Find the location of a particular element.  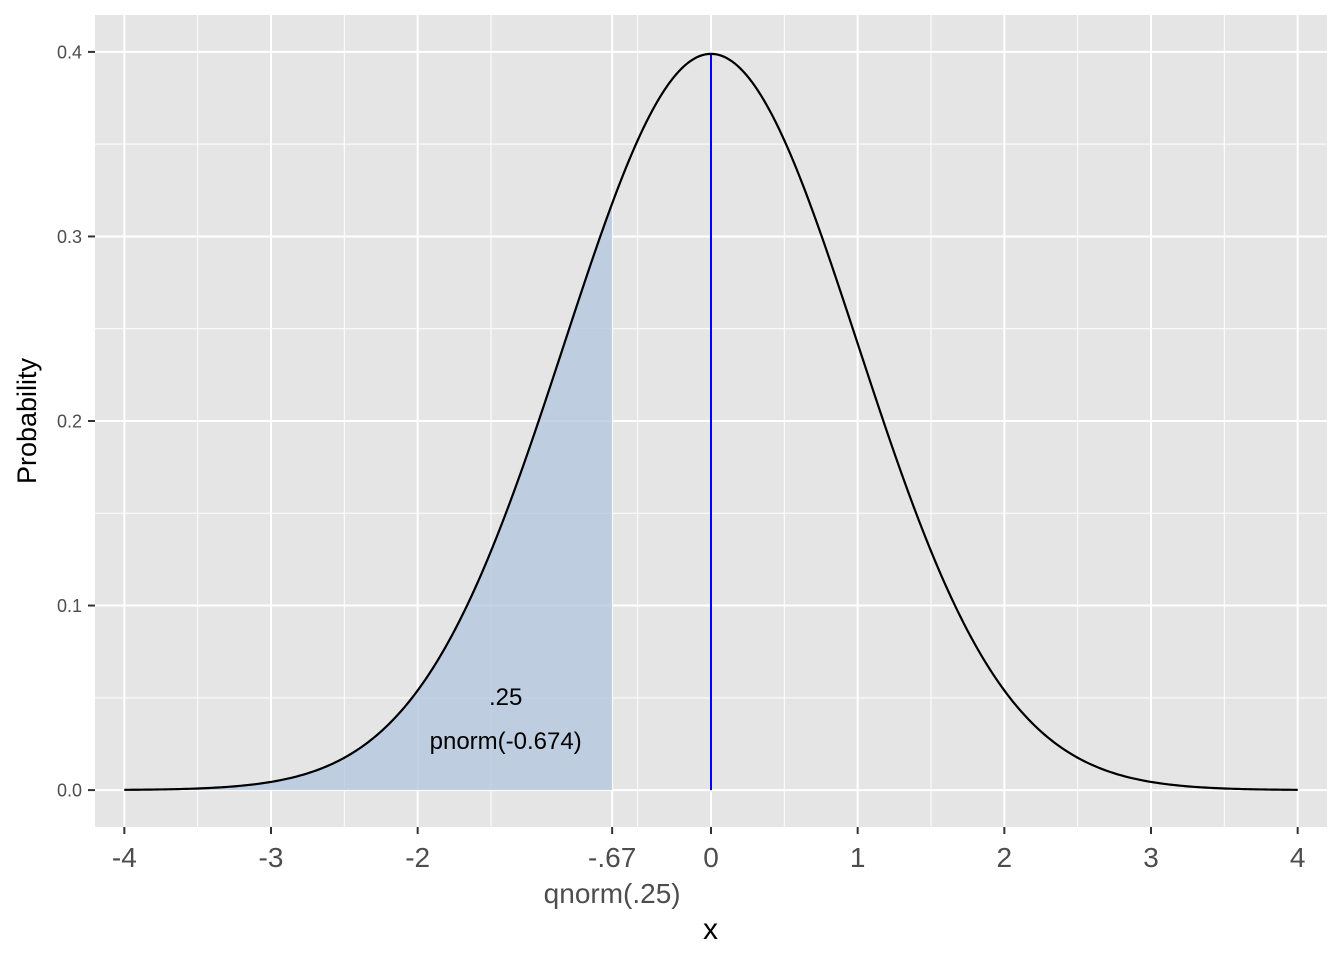

y-tick-label: 0.1 is located at coordinates (69, 606).